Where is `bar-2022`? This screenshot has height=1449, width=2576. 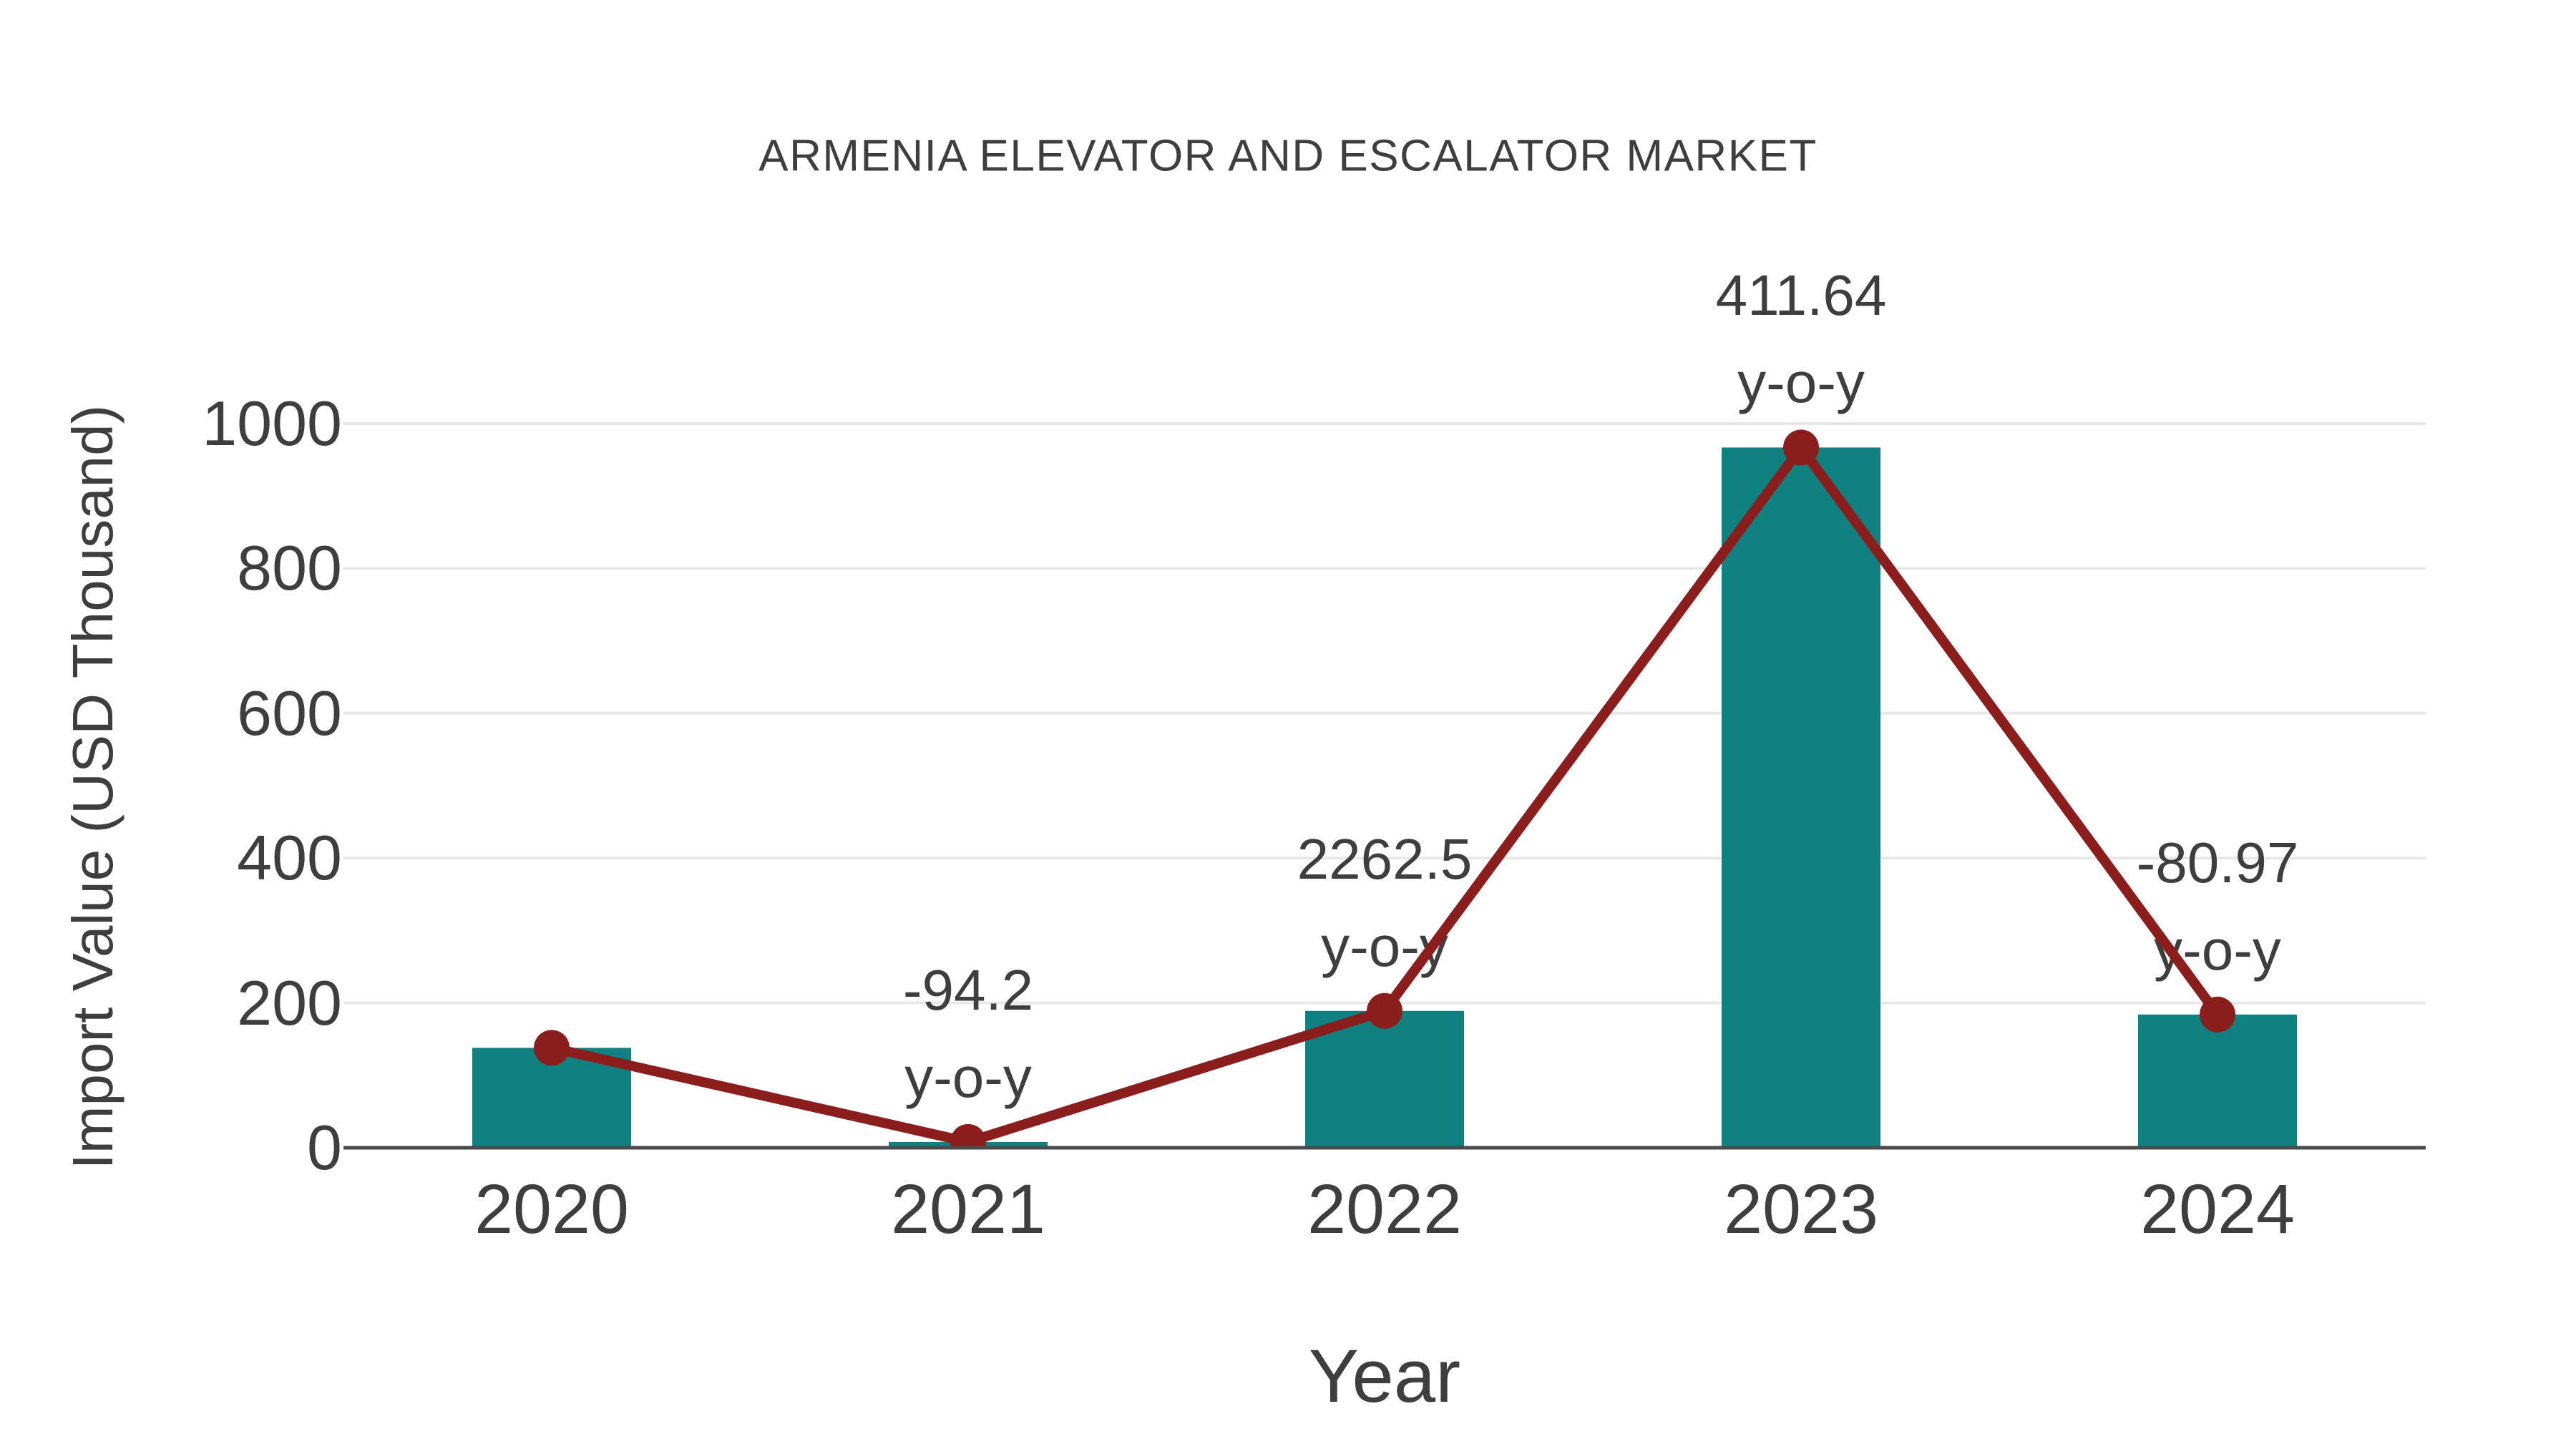 bar-2022 is located at coordinates (1384, 1079).